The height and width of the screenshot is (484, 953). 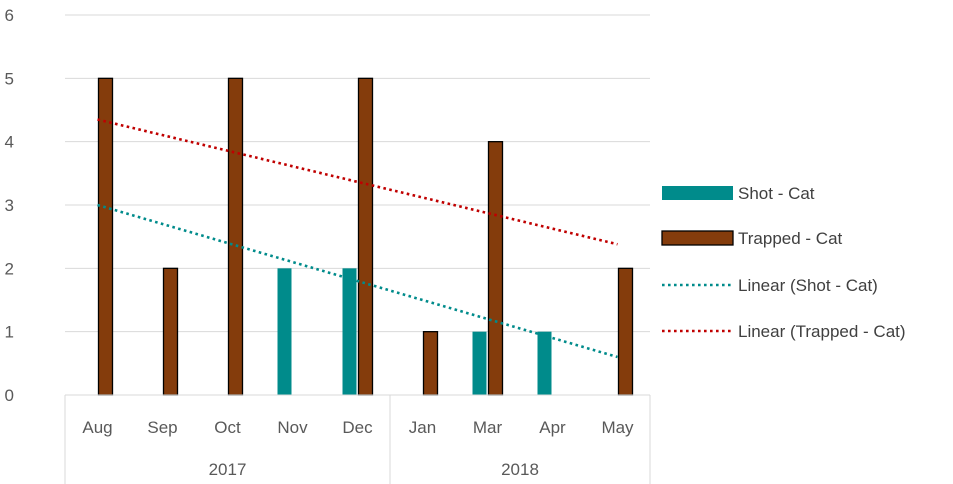 I want to click on bar-trapped-jan, so click(x=430, y=363).